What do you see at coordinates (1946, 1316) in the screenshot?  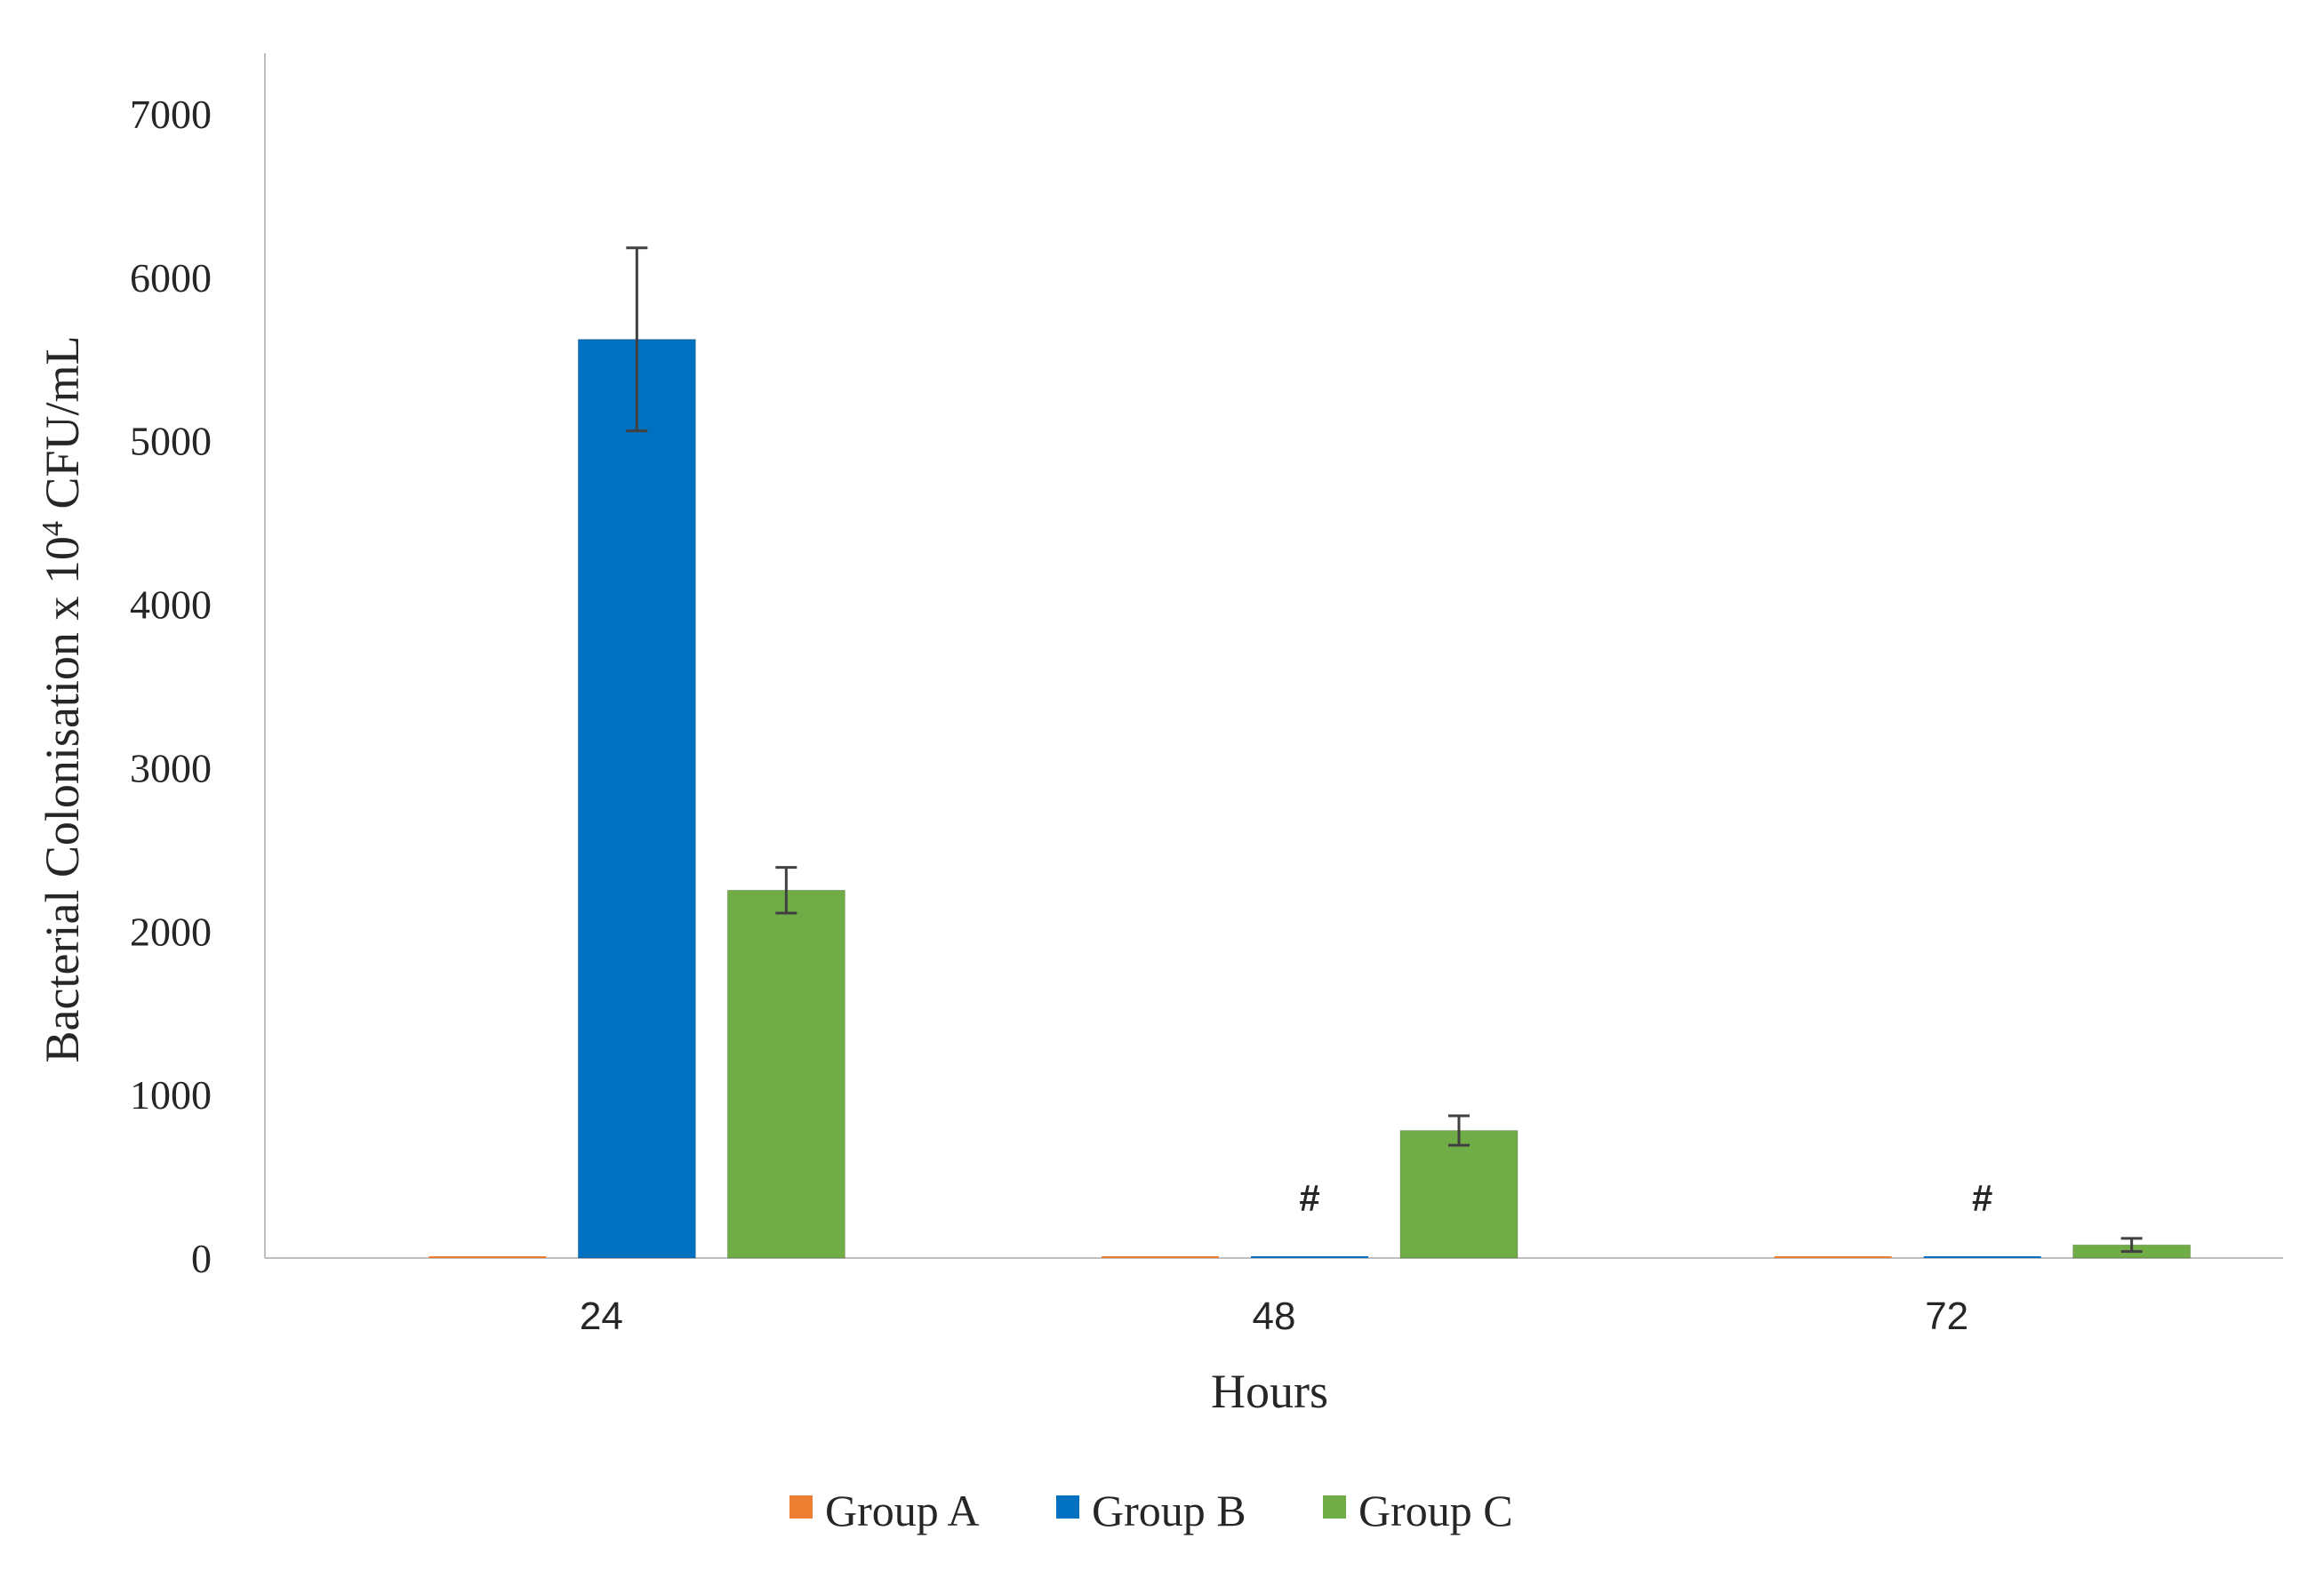 I see `x-tick-label: 72` at bounding box center [1946, 1316].